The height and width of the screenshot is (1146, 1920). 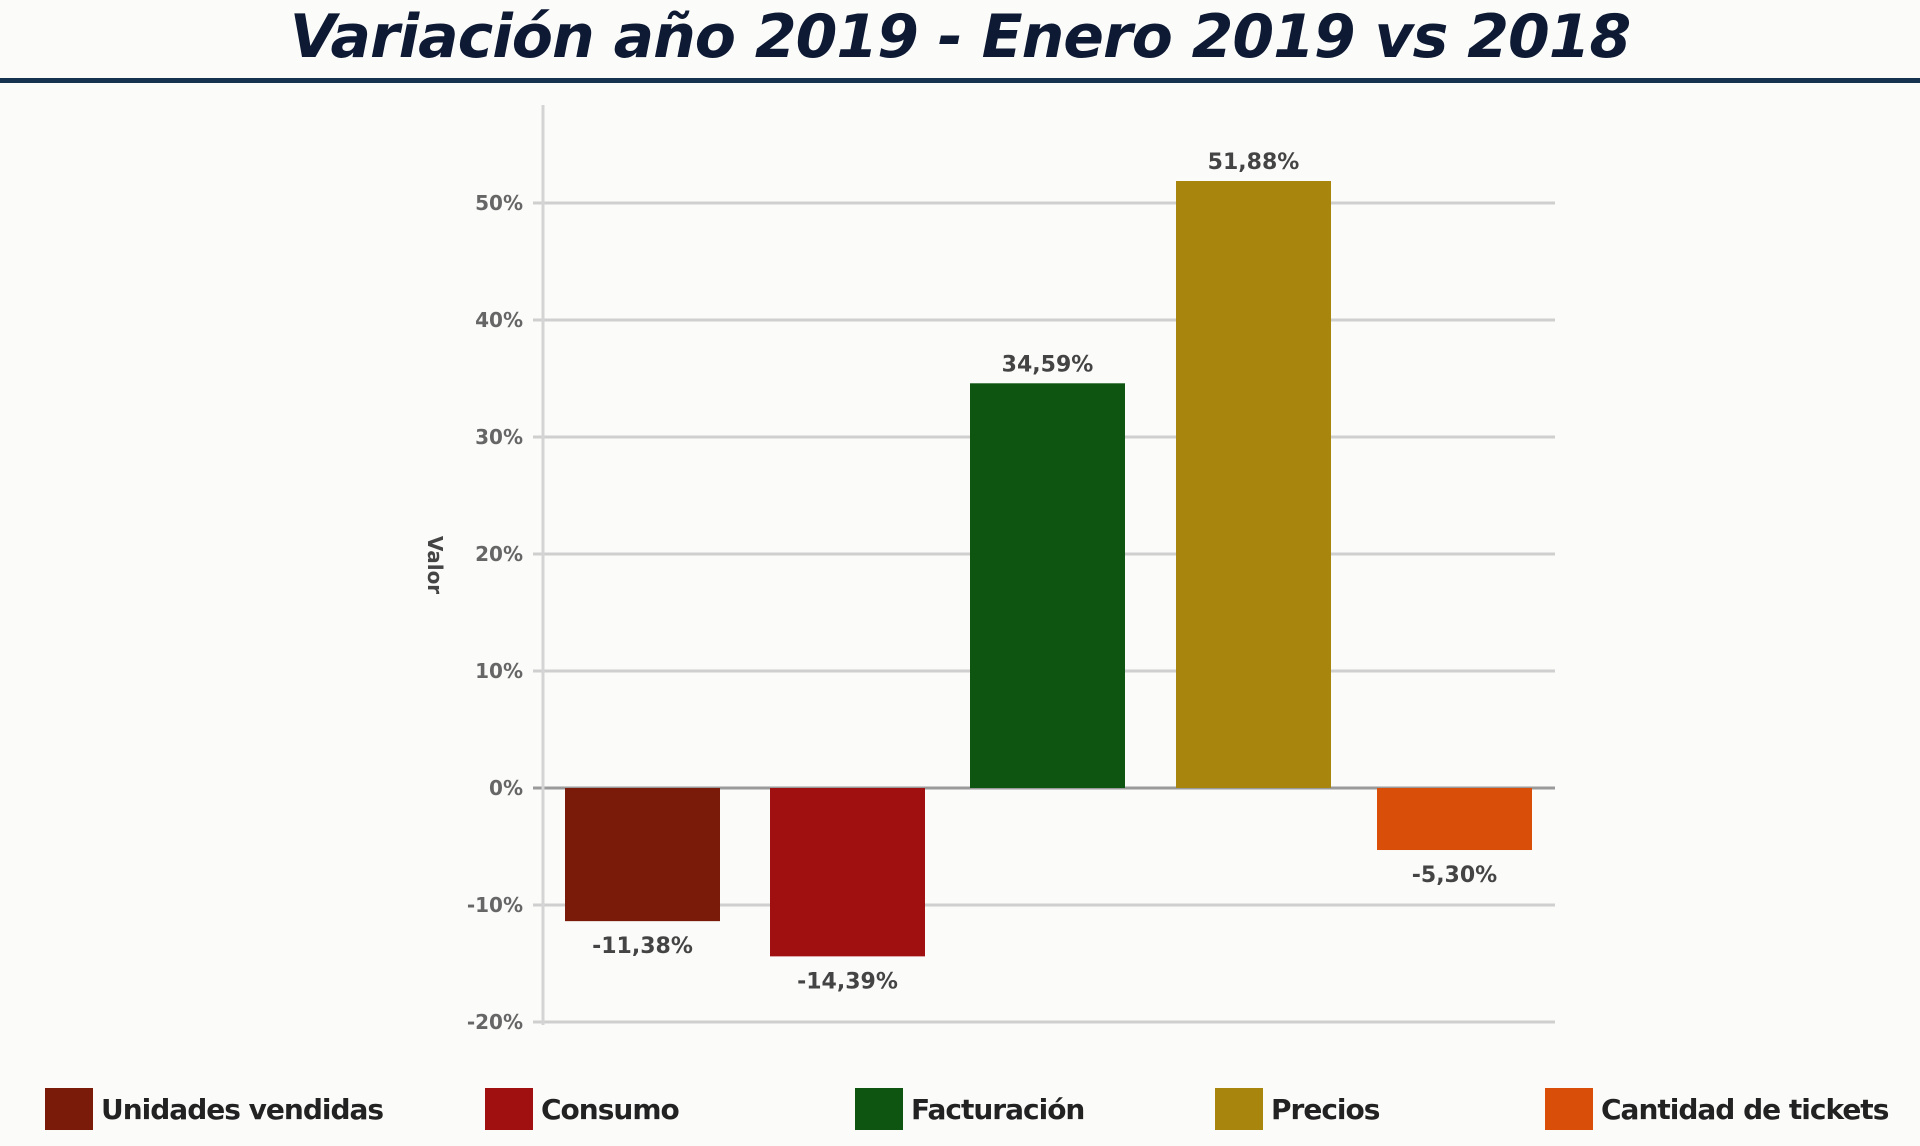 What do you see at coordinates (847, 981) in the screenshot?
I see `data-label: -14,39%` at bounding box center [847, 981].